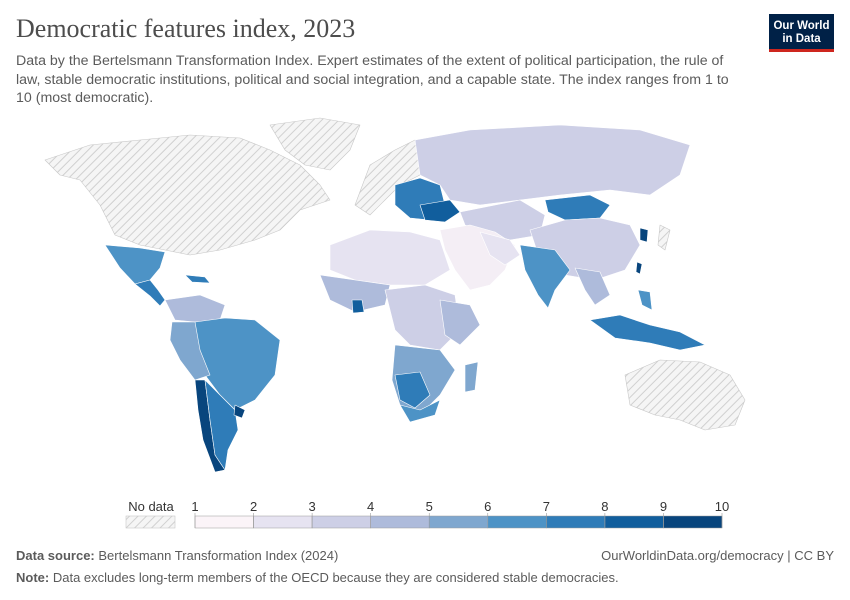 This screenshot has height=600, width=850. Describe the element at coordinates (33, 577) in the screenshot. I see `footnote-label: Note:` at that location.